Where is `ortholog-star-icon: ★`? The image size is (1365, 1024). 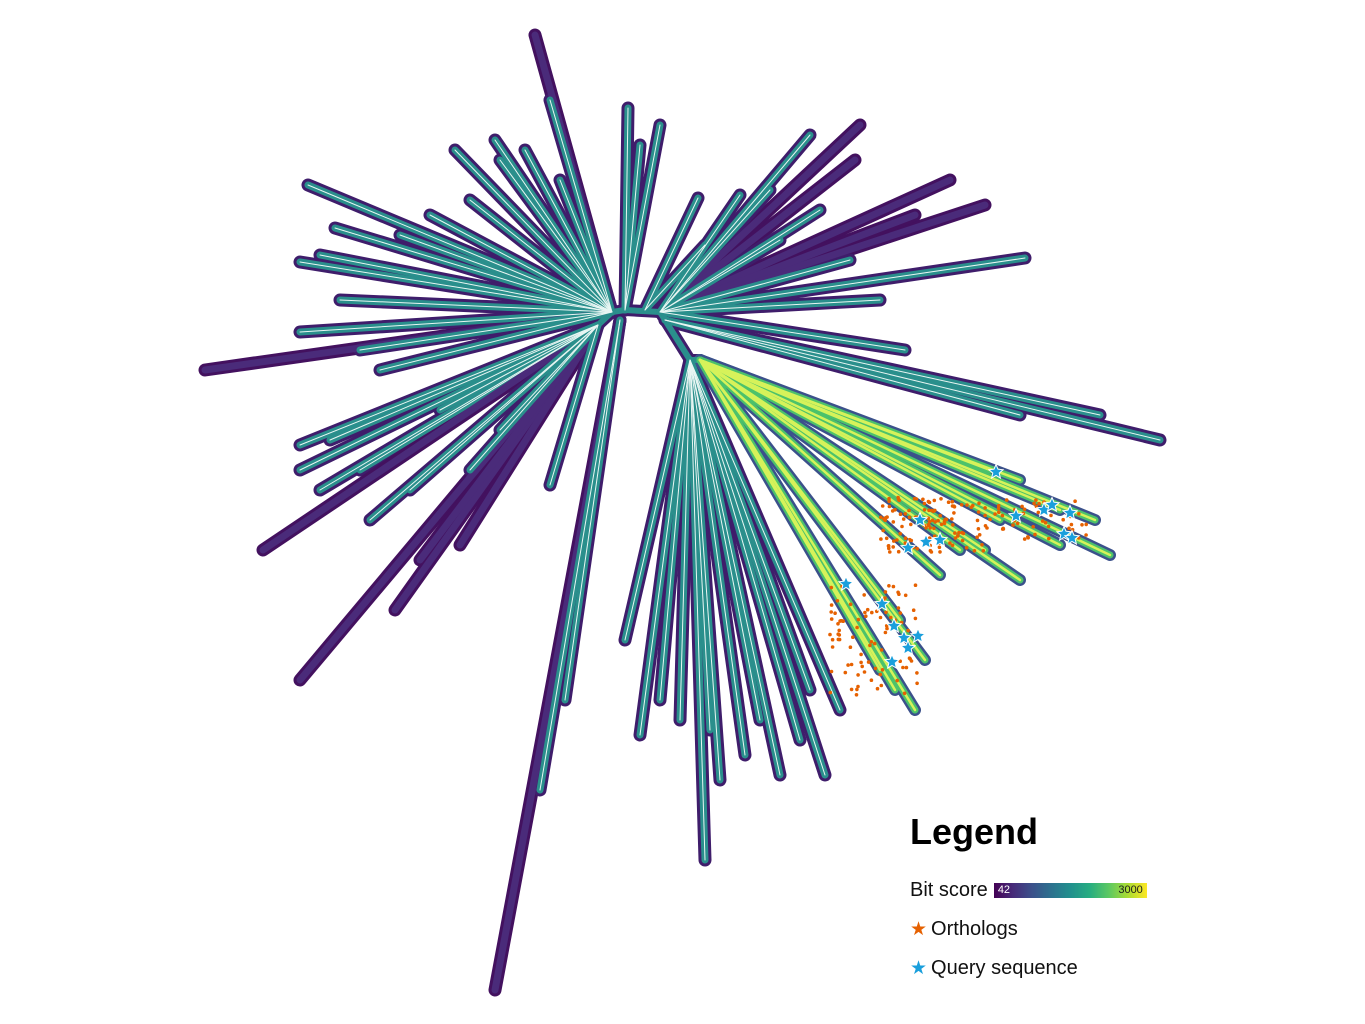 ortholog-star-icon: ★ is located at coordinates (919, 929).